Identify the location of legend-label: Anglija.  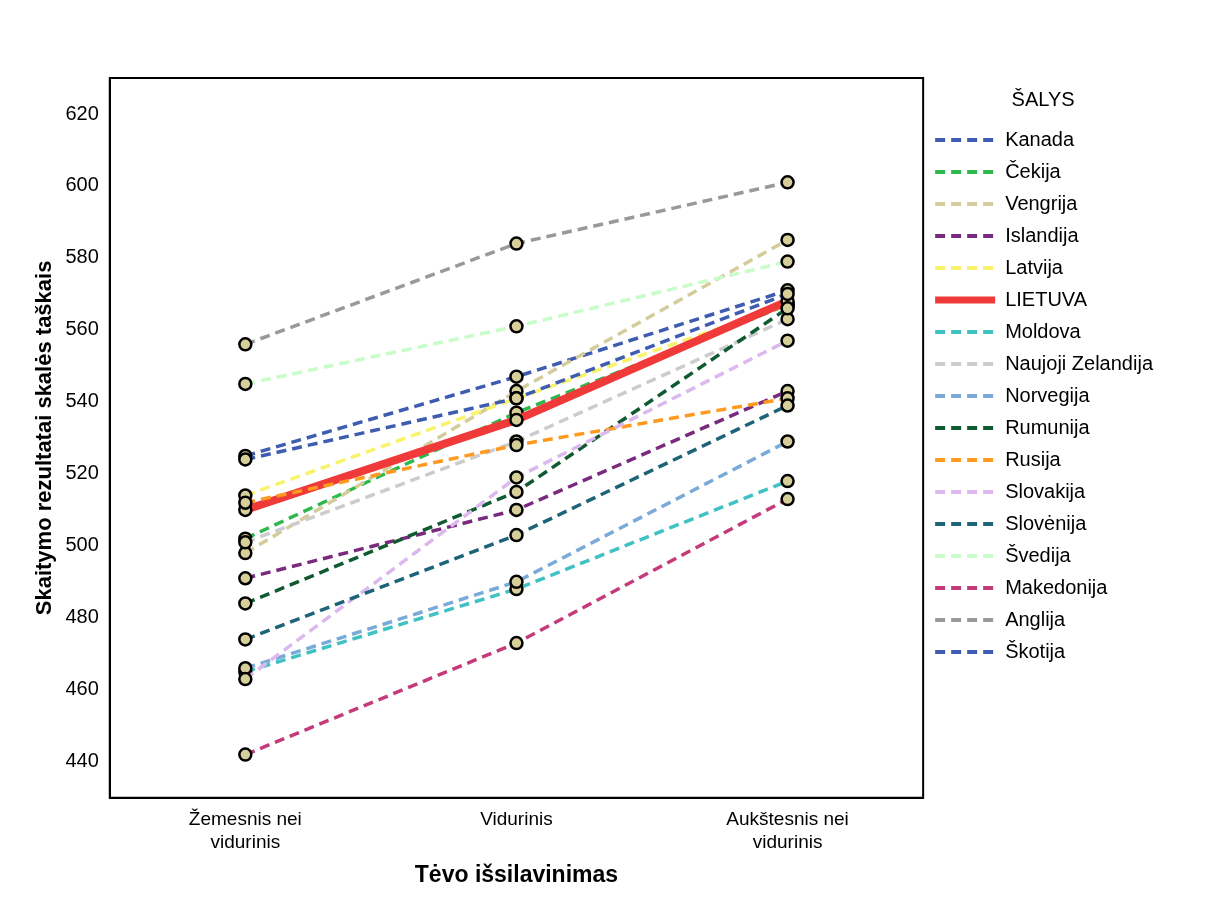
(1036, 618).